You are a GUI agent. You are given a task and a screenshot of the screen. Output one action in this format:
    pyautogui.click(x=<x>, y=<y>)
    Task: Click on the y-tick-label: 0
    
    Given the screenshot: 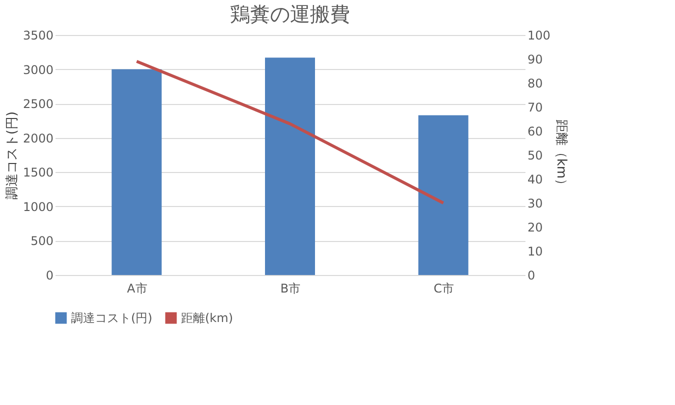 What is the action you would take?
    pyautogui.click(x=50, y=275)
    